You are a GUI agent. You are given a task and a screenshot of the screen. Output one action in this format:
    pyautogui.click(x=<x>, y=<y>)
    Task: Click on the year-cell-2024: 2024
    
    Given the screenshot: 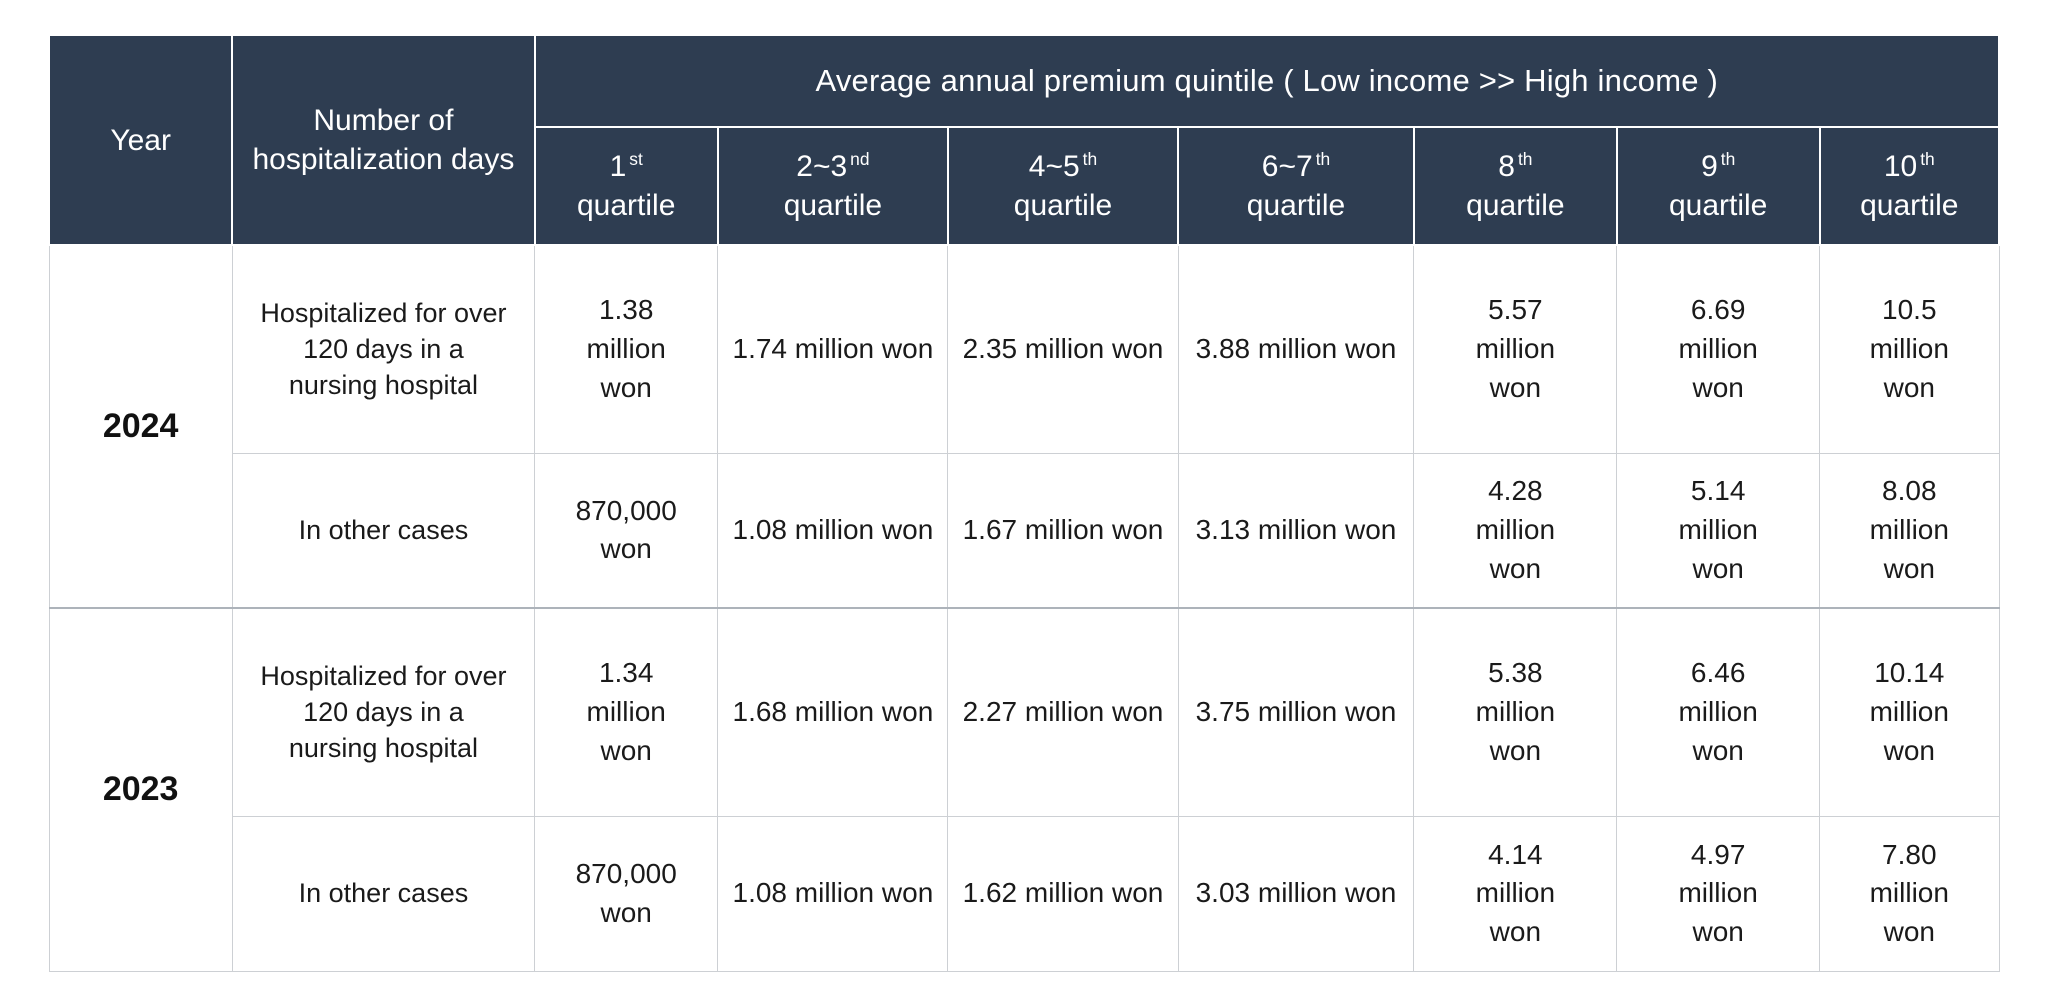 What is the action you would take?
    pyautogui.click(x=140, y=426)
    